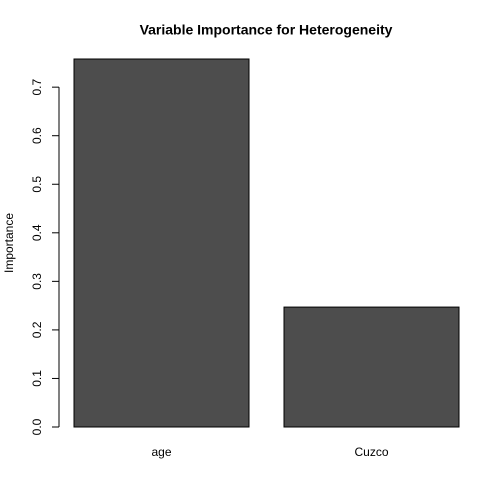  Describe the element at coordinates (37, 184) in the screenshot. I see `y-tick-label: 0.5` at that location.